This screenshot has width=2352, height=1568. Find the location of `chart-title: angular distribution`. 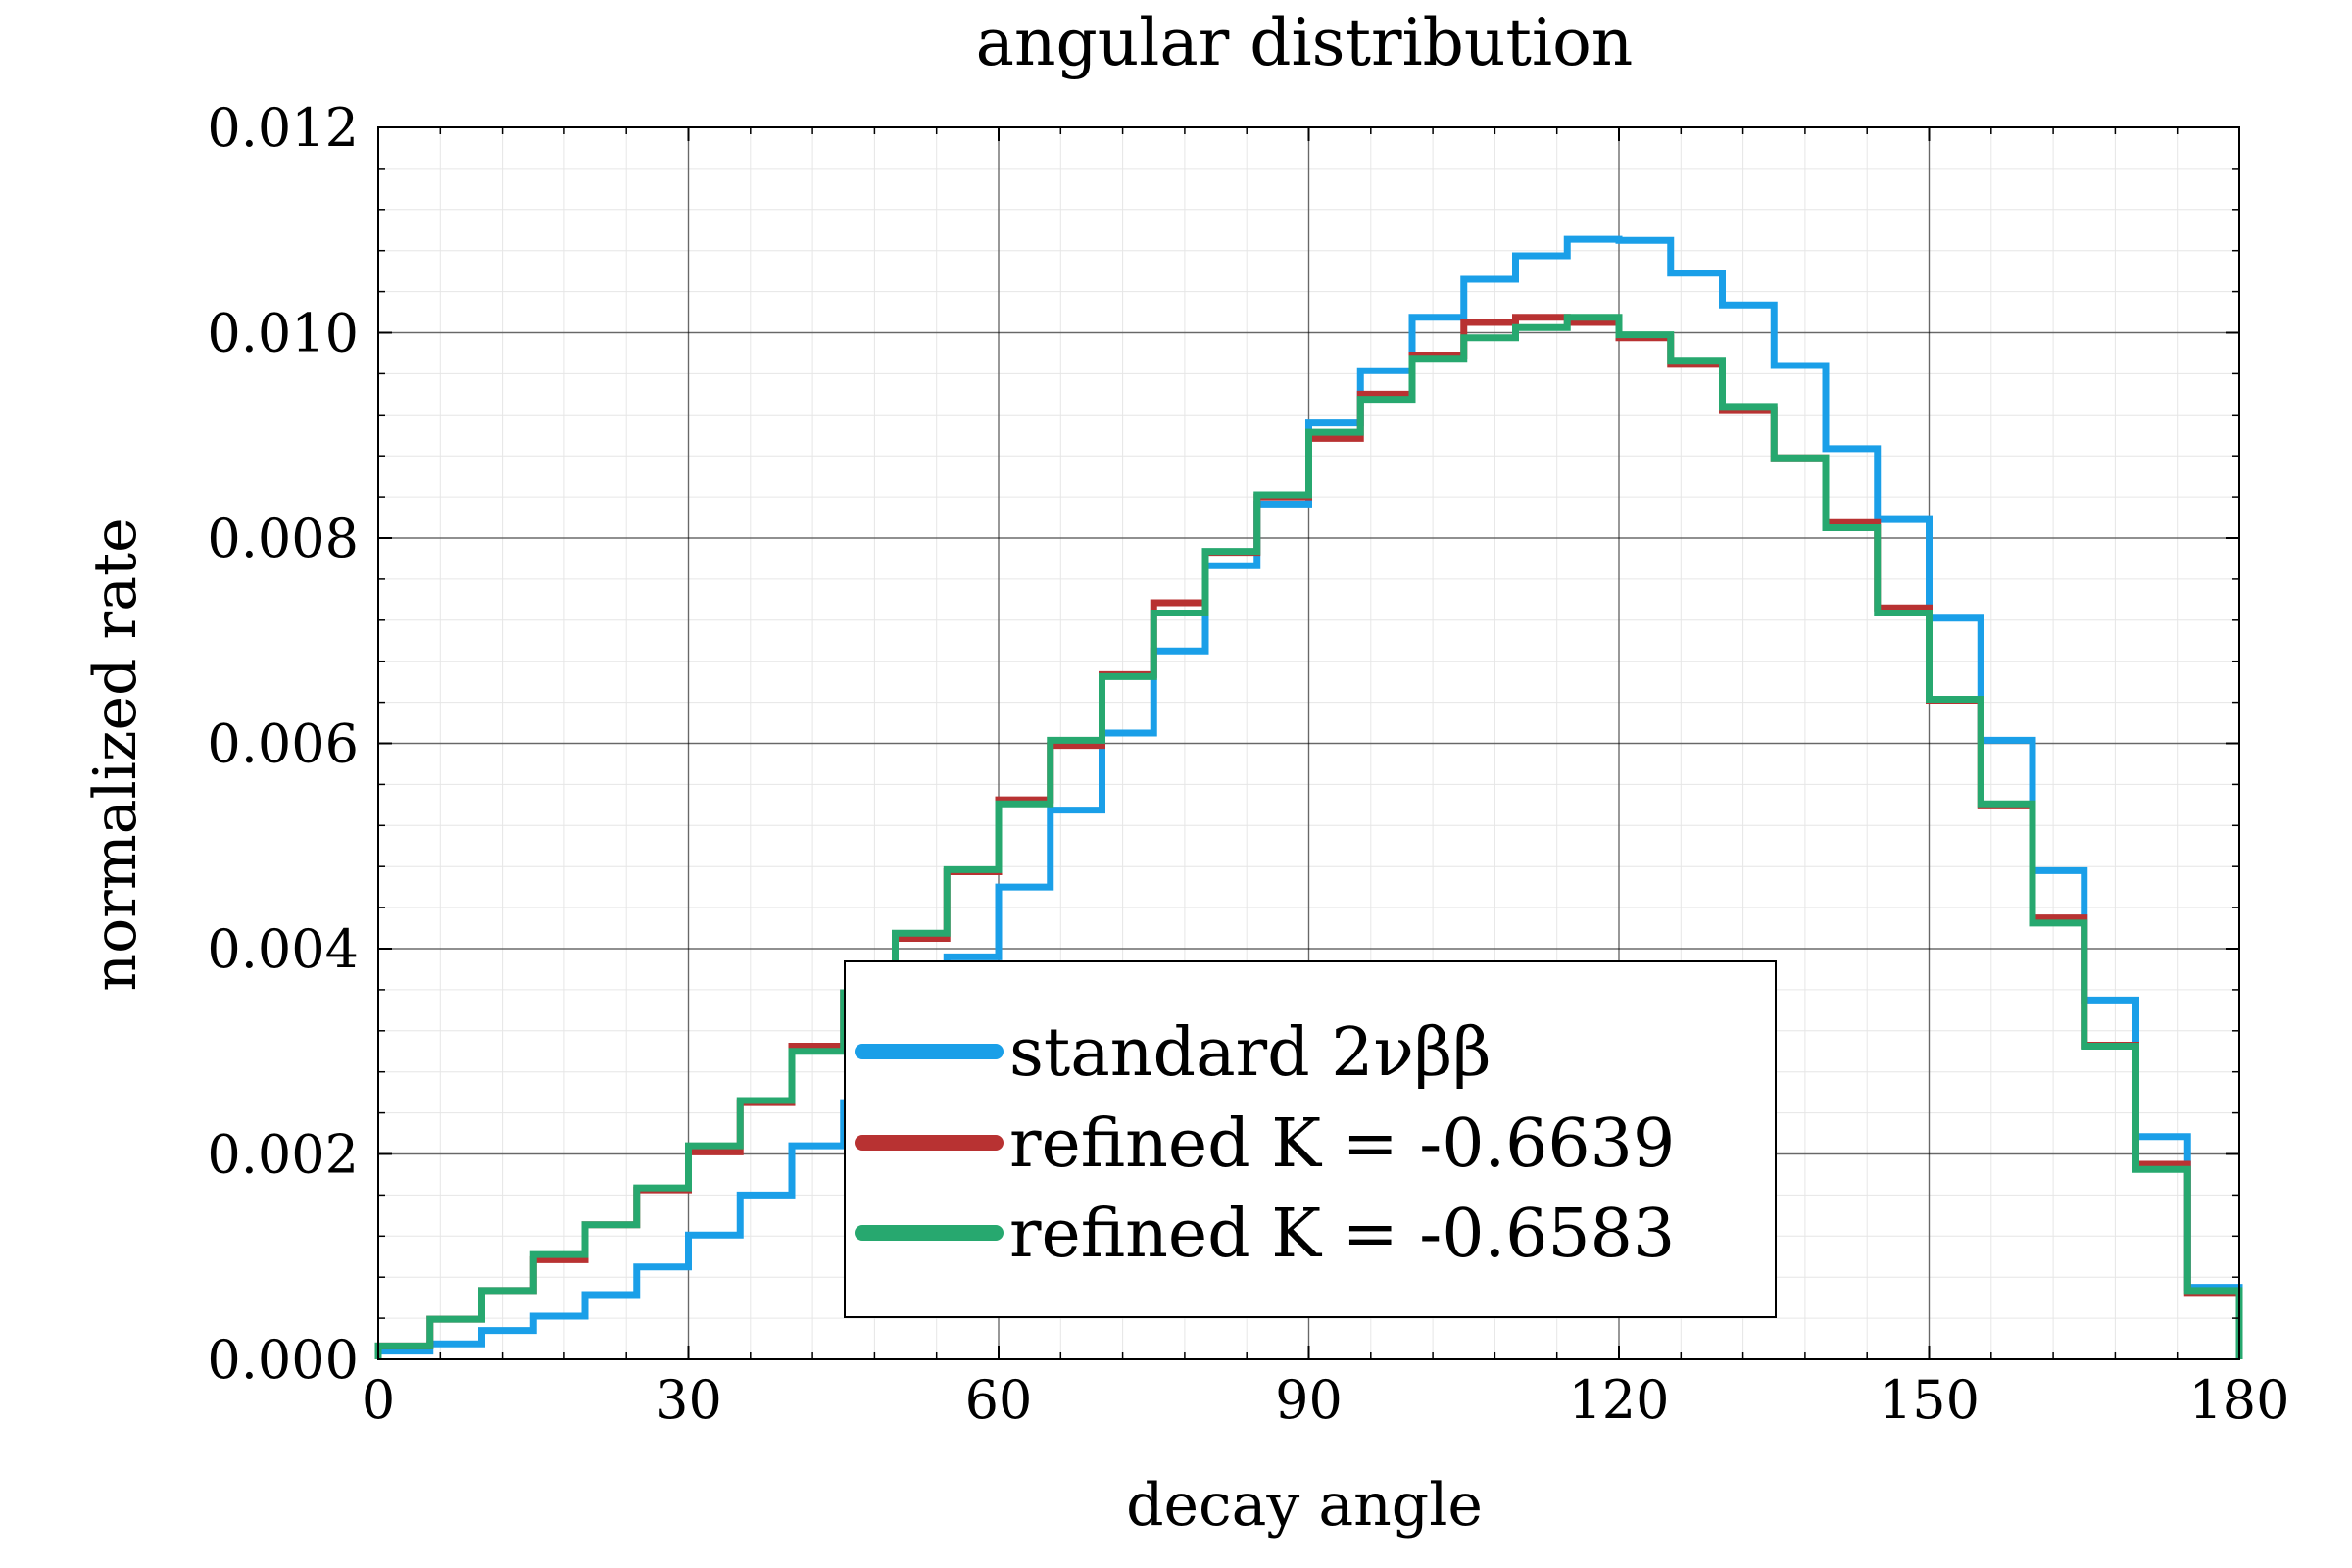

chart-title: angular distribution is located at coordinates (1305, 42).